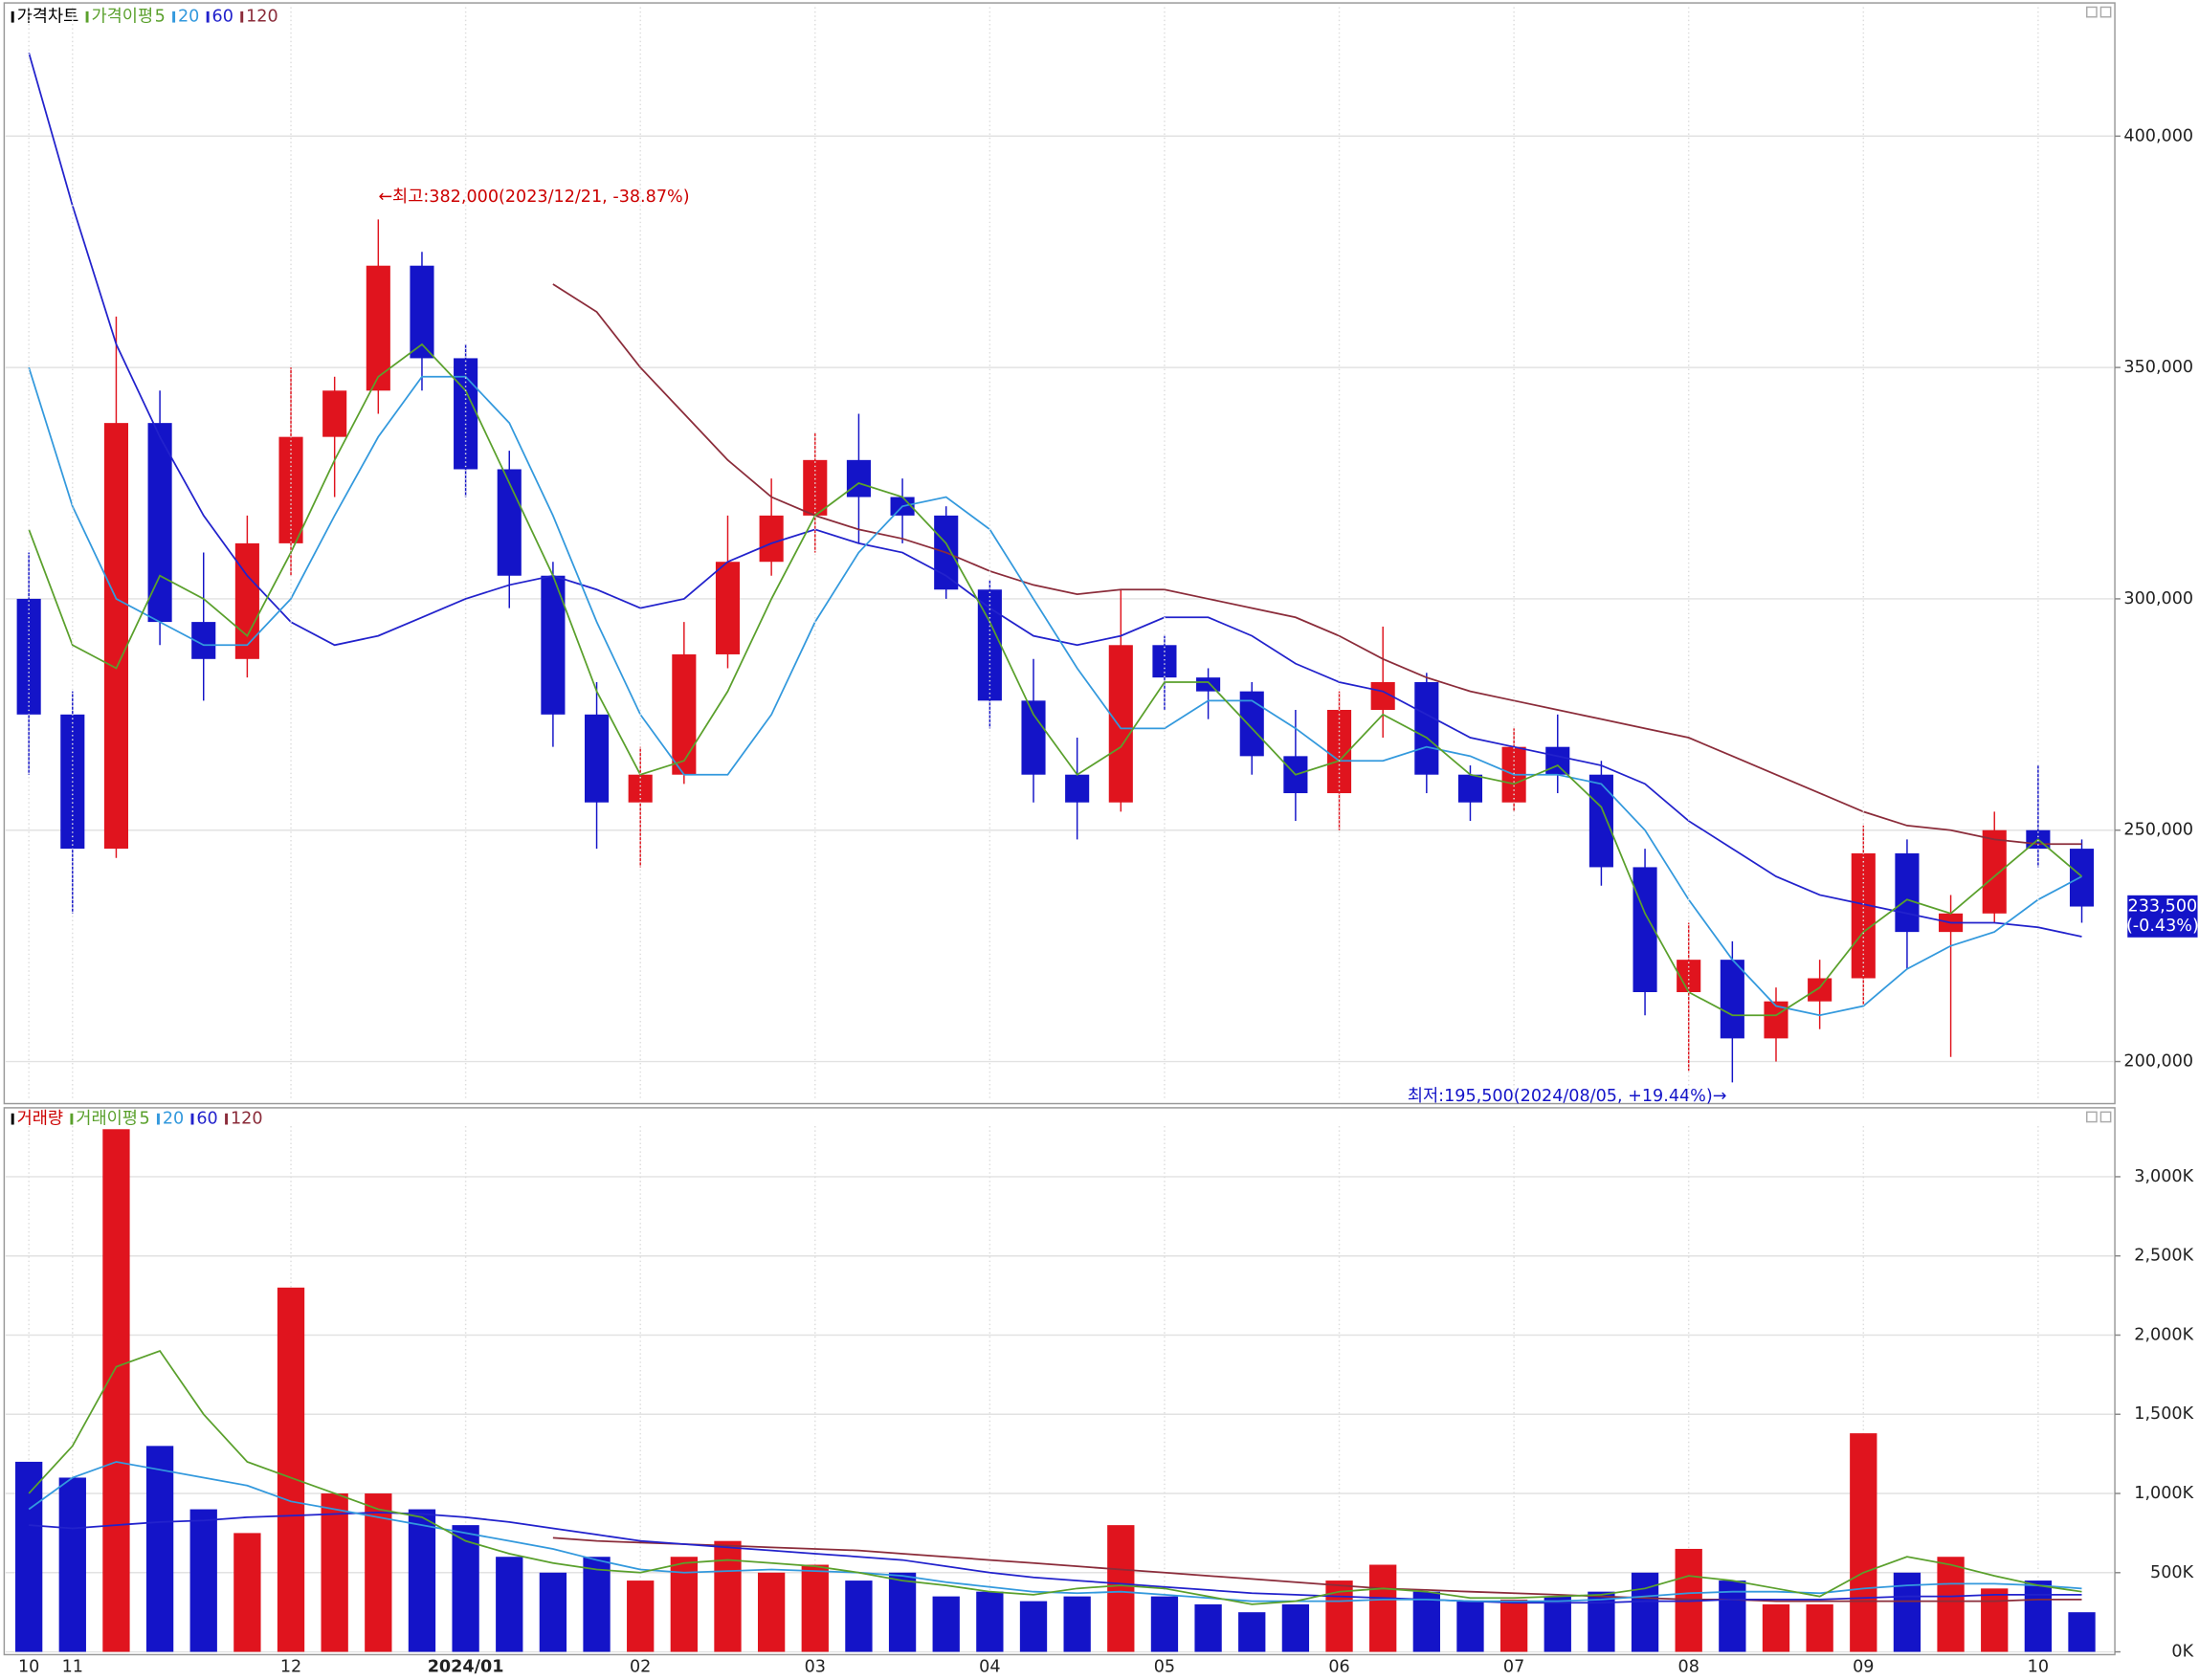  I want to click on y-tick-label: 2,500K, so click(2163, 1256).